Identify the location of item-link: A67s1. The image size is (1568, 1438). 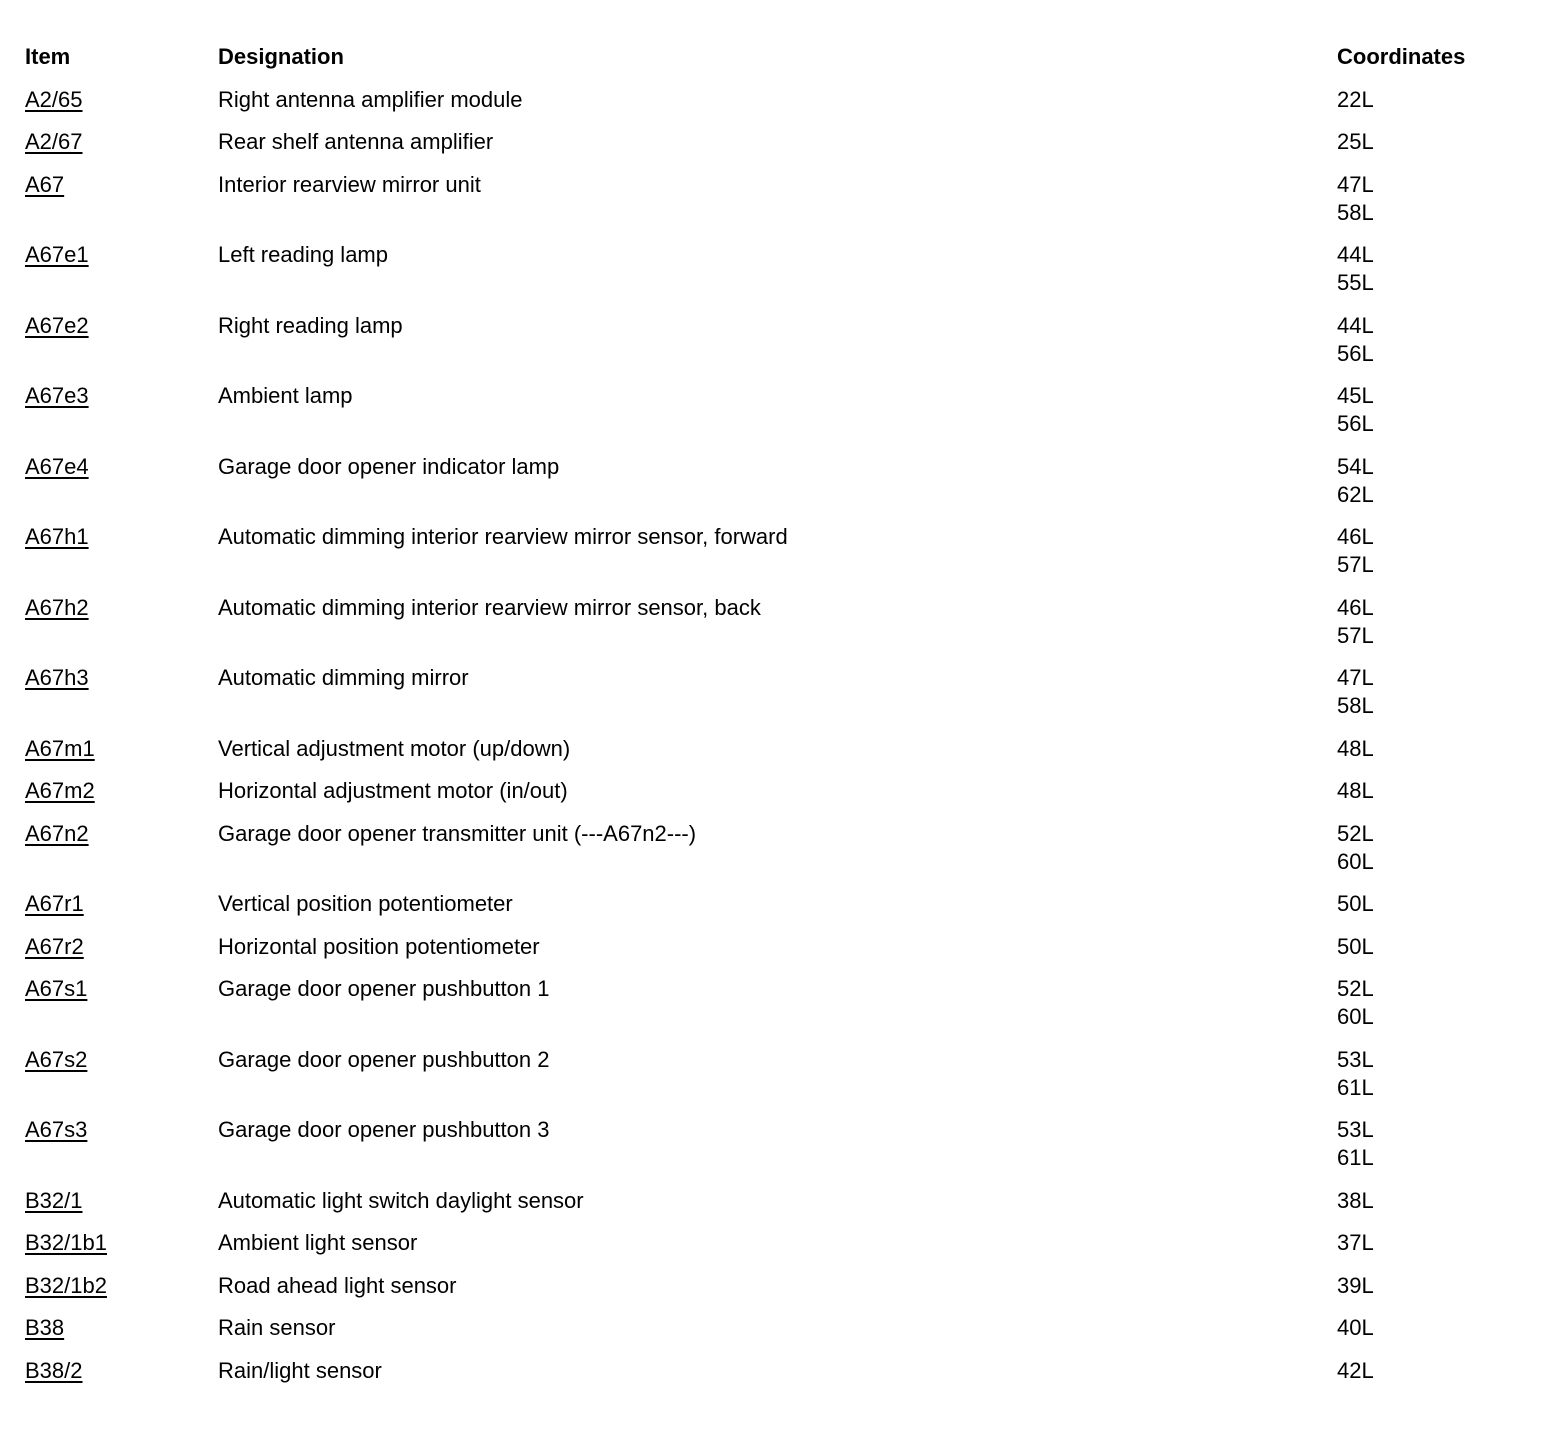
(56, 988).